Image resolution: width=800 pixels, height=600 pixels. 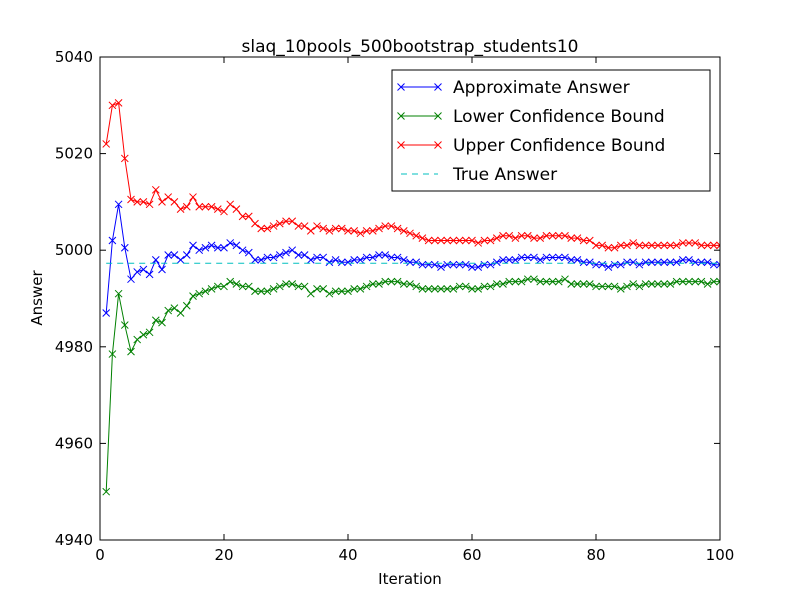 What do you see at coordinates (401, 116) in the screenshot?
I see `legend-marker-1-a` at bounding box center [401, 116].